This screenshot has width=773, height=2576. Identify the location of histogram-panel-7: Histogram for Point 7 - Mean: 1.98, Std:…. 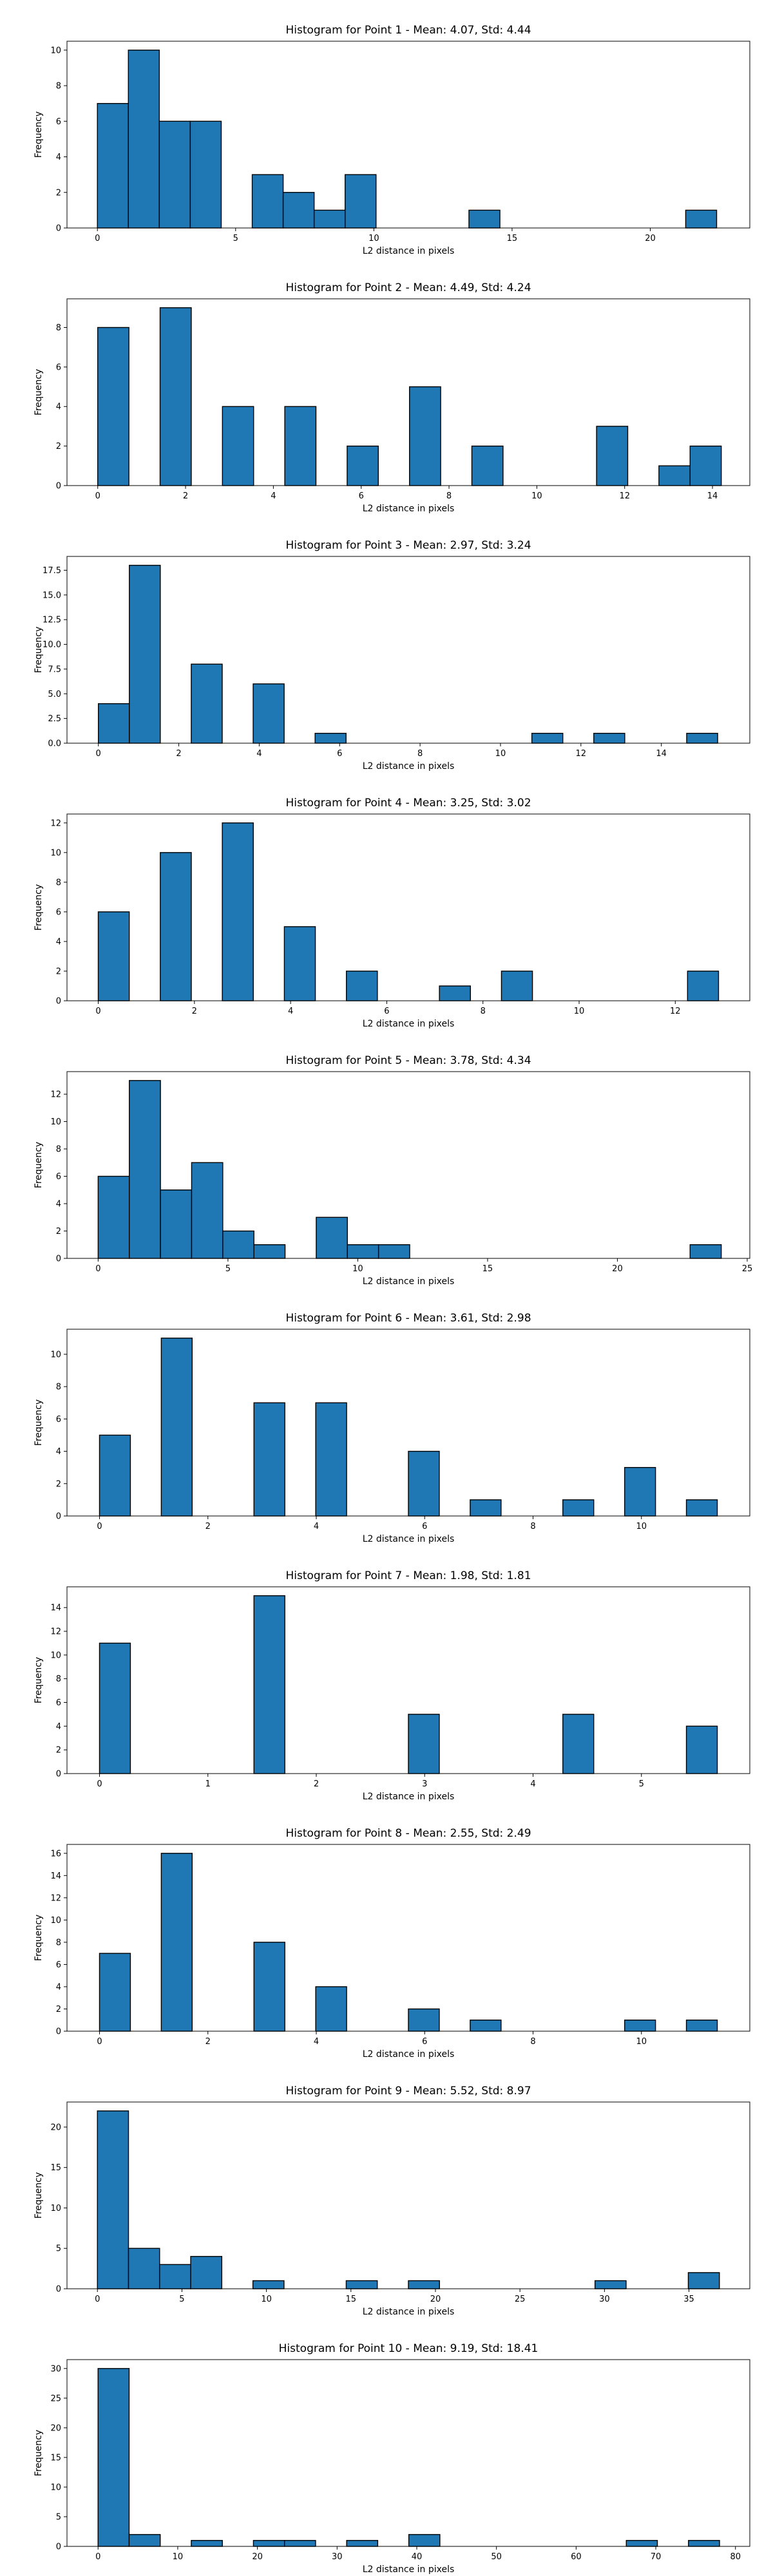
(391, 1686).